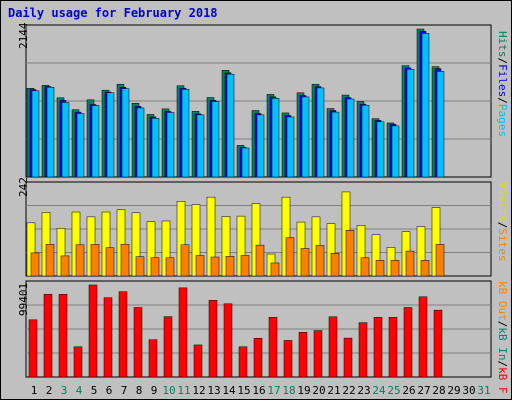  I want to click on legend-sep: /, so click(502, 100).